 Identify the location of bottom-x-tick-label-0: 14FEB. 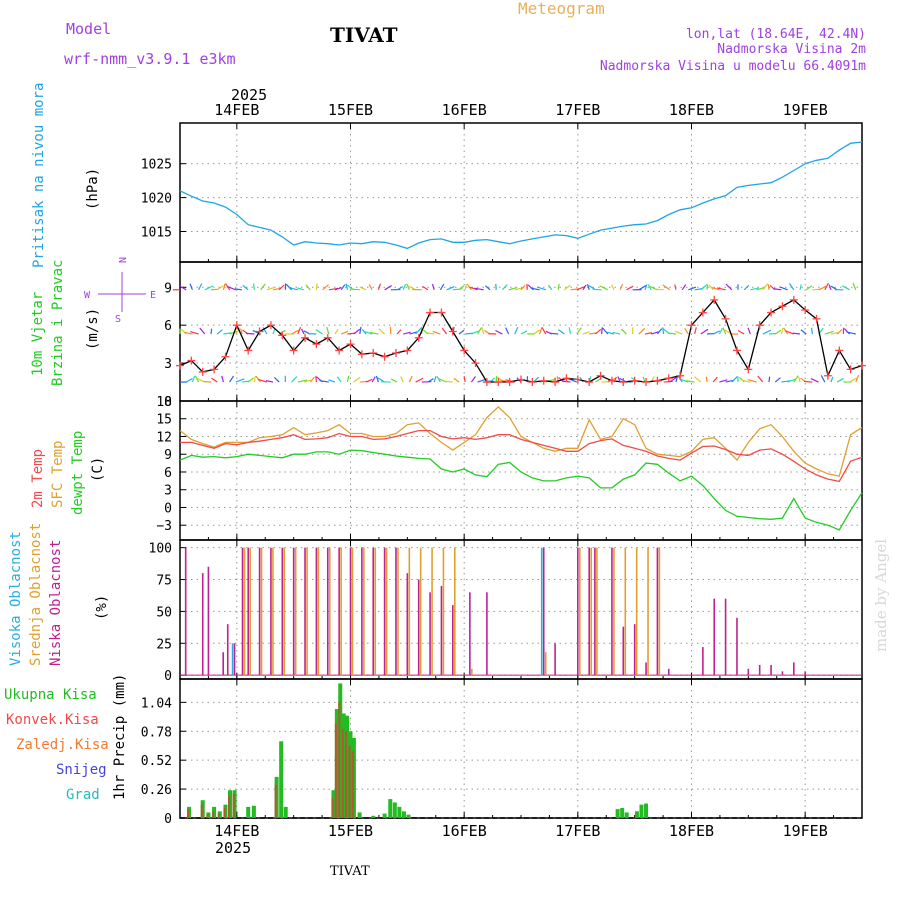
(236, 831).